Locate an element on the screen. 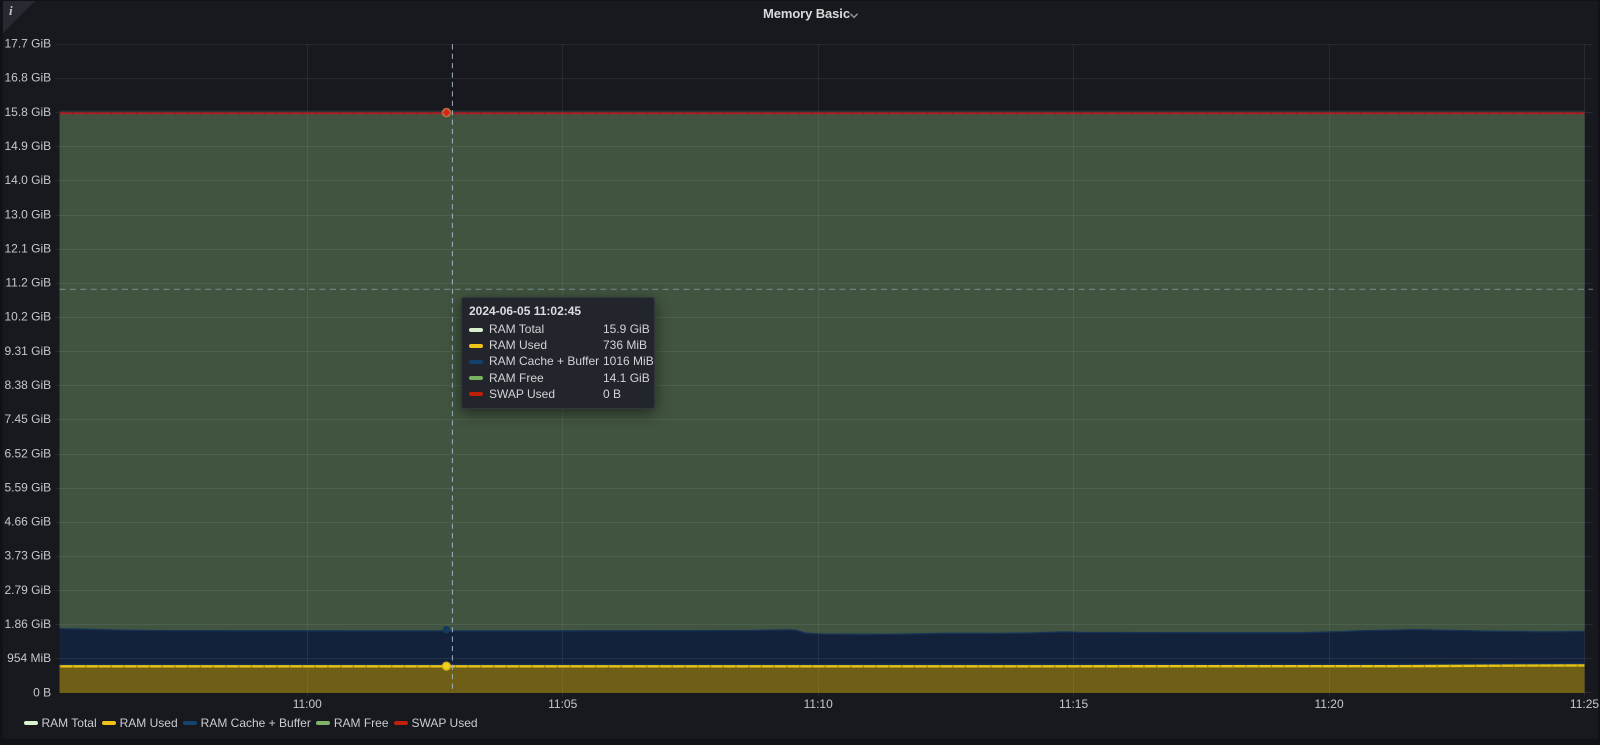  svg-text: 11:25 is located at coordinates (1584, 704).